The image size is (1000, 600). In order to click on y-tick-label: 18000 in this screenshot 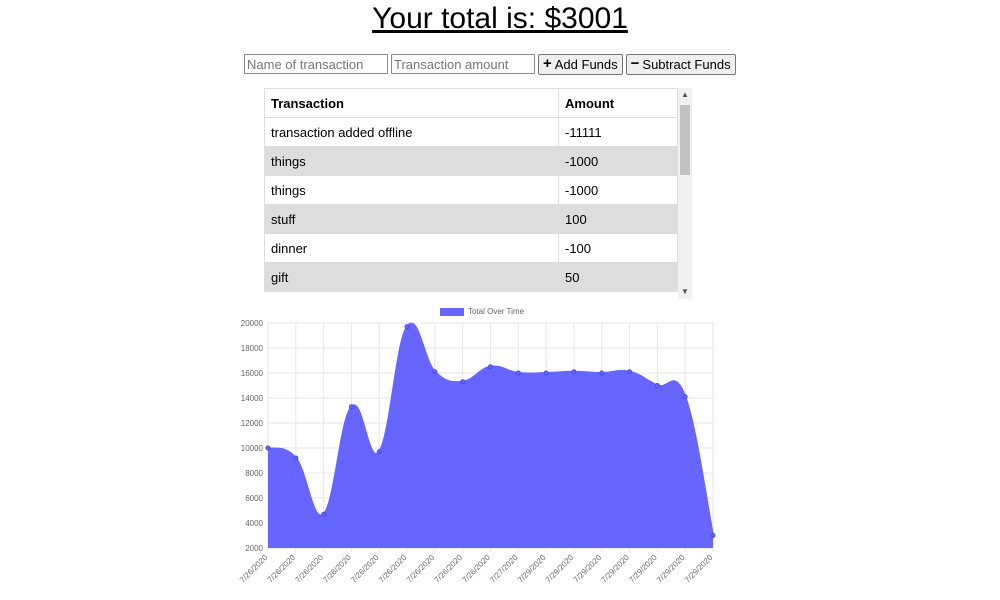, I will do `click(252, 348)`.